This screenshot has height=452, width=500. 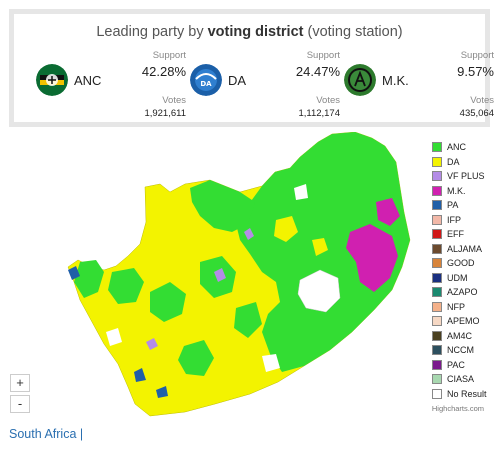 I want to click on legend-label: PAC, so click(x=456, y=364).